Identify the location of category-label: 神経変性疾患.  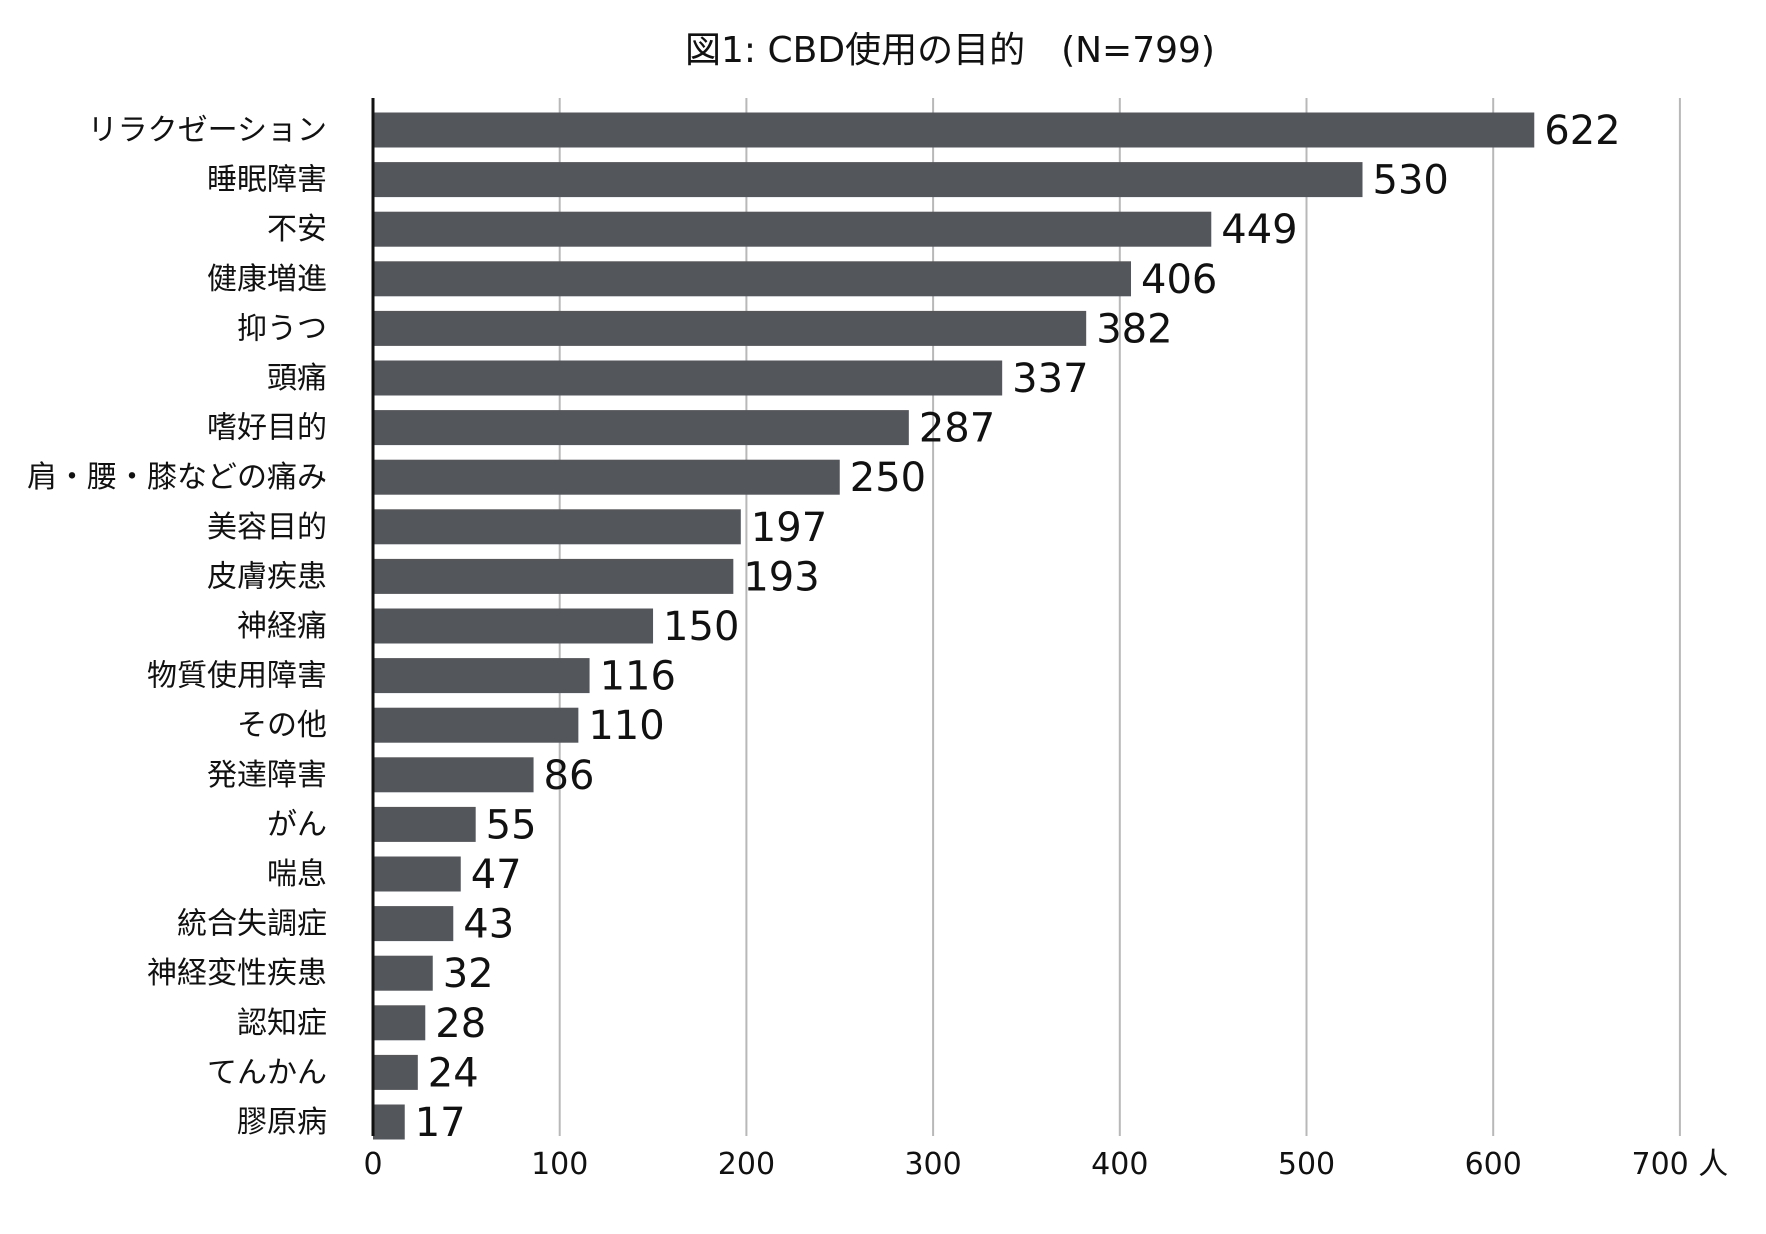
(237, 973).